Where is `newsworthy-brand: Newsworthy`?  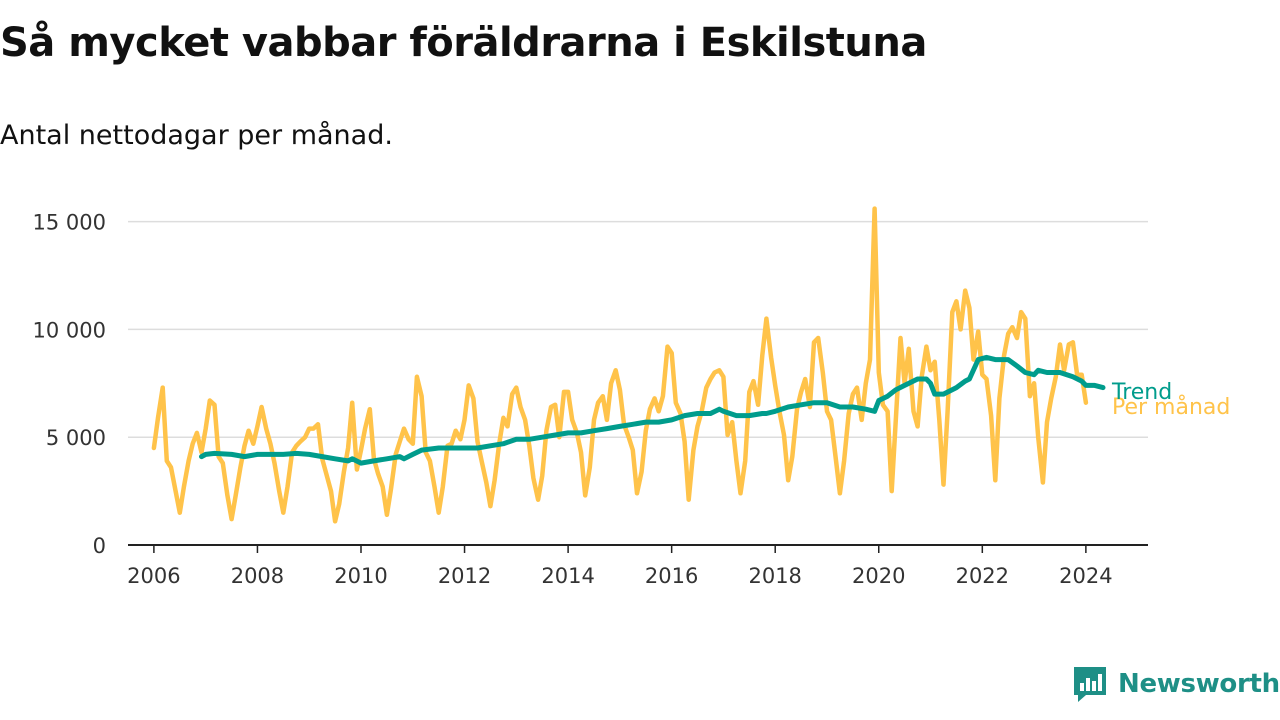 newsworthy-brand: Newsworthy is located at coordinates (1176, 684).